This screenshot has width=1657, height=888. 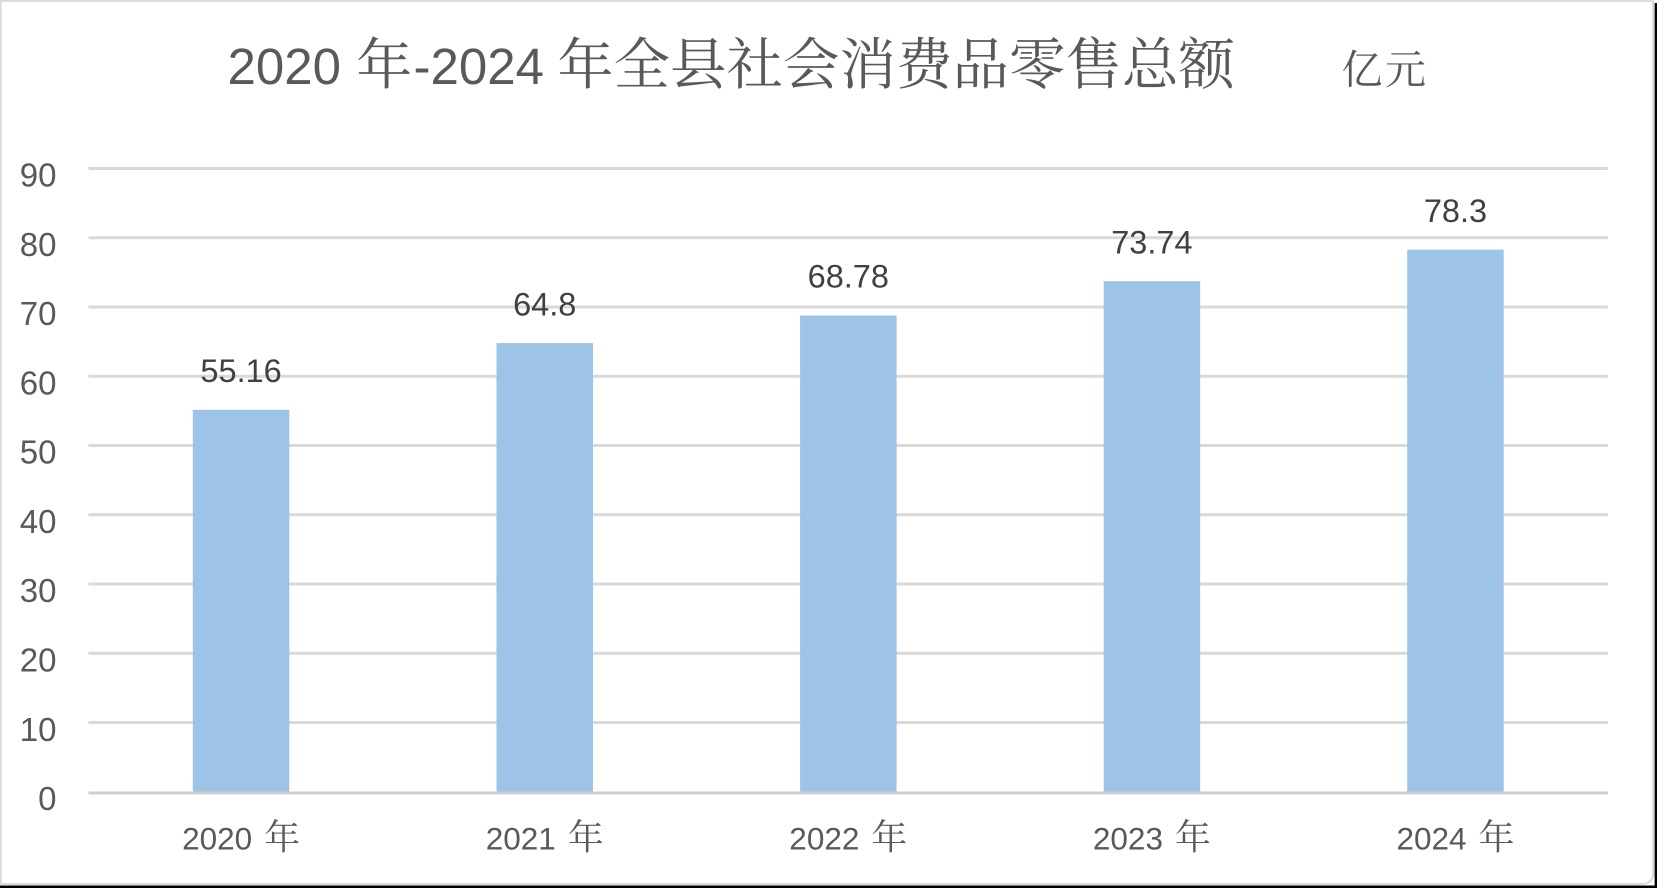 What do you see at coordinates (1151, 242) in the screenshot?
I see `svg-text: 73.74` at bounding box center [1151, 242].